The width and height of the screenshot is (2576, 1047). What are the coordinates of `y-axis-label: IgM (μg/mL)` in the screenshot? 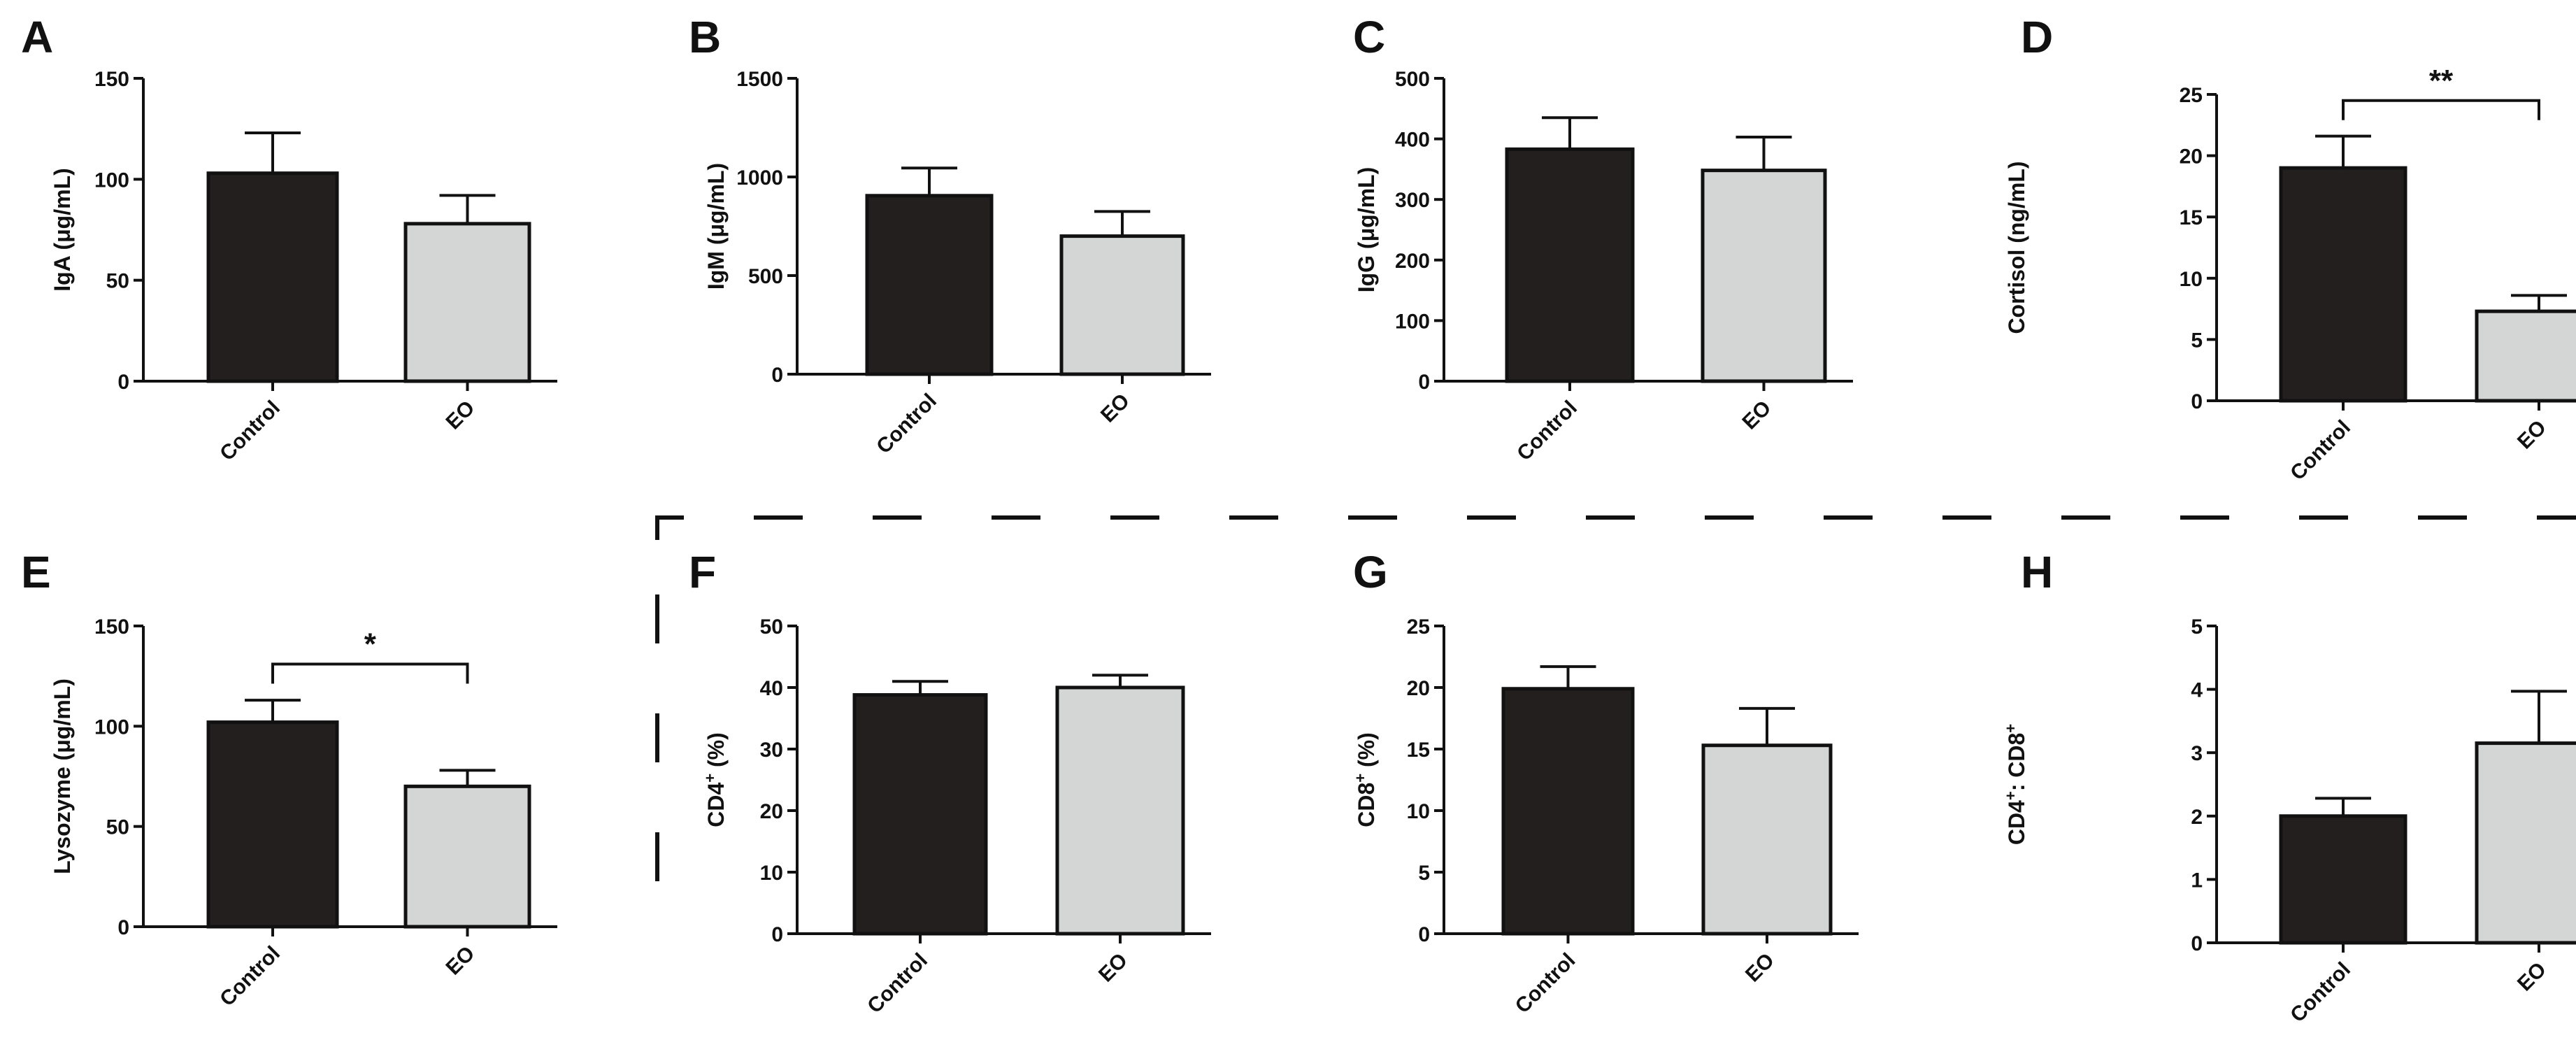 It's located at (716, 226).